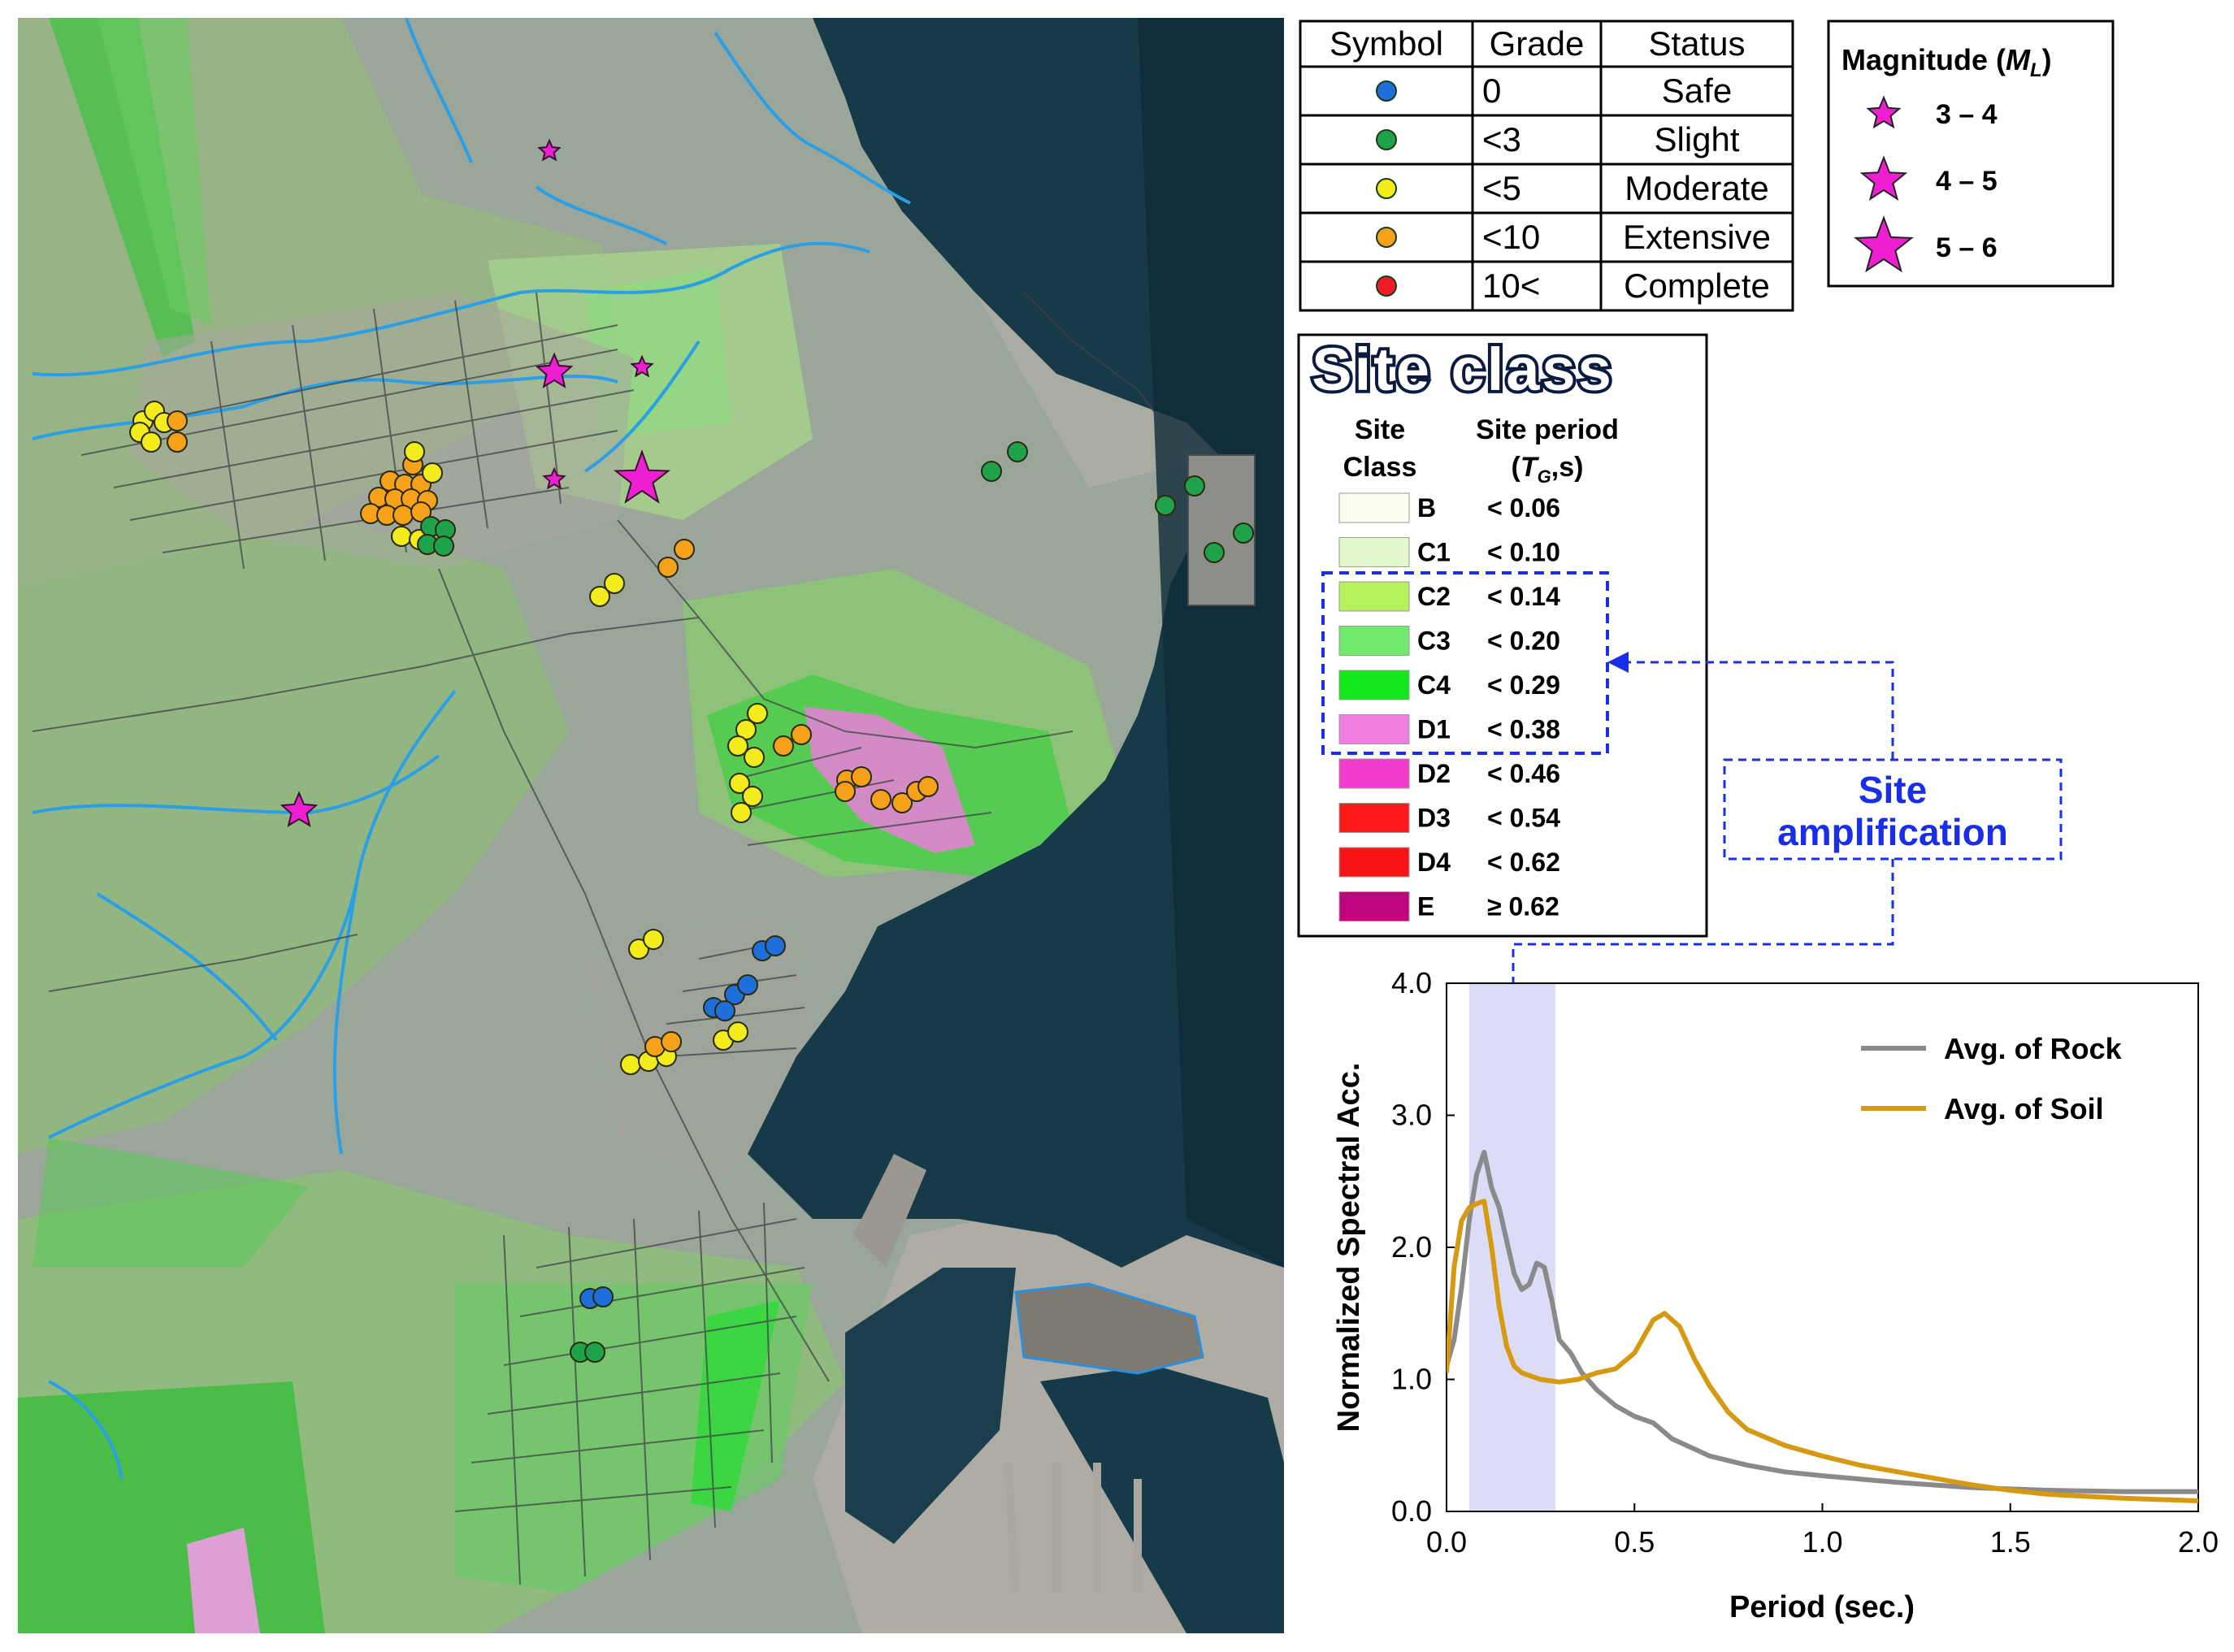 The width and height of the screenshot is (2234, 1652). What do you see at coordinates (1971, 154) in the screenshot?
I see `magnitude-legend: Magnitude (ML) 3 – 4 4 – 5 5 – 6` at bounding box center [1971, 154].